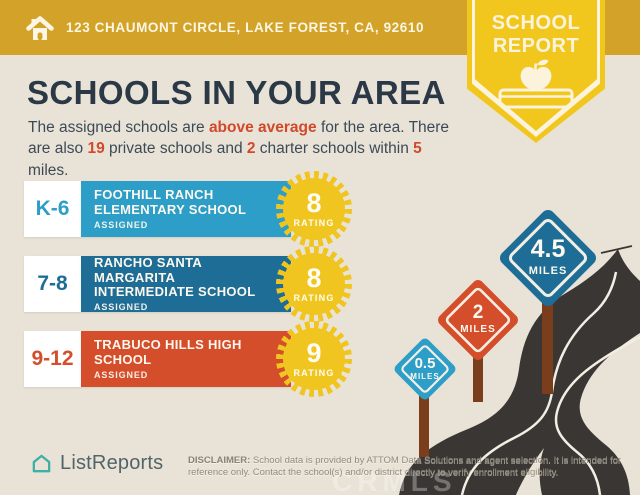 Image resolution: width=640 pixels, height=495 pixels. I want to click on intro-highlight: above average, so click(262, 127).